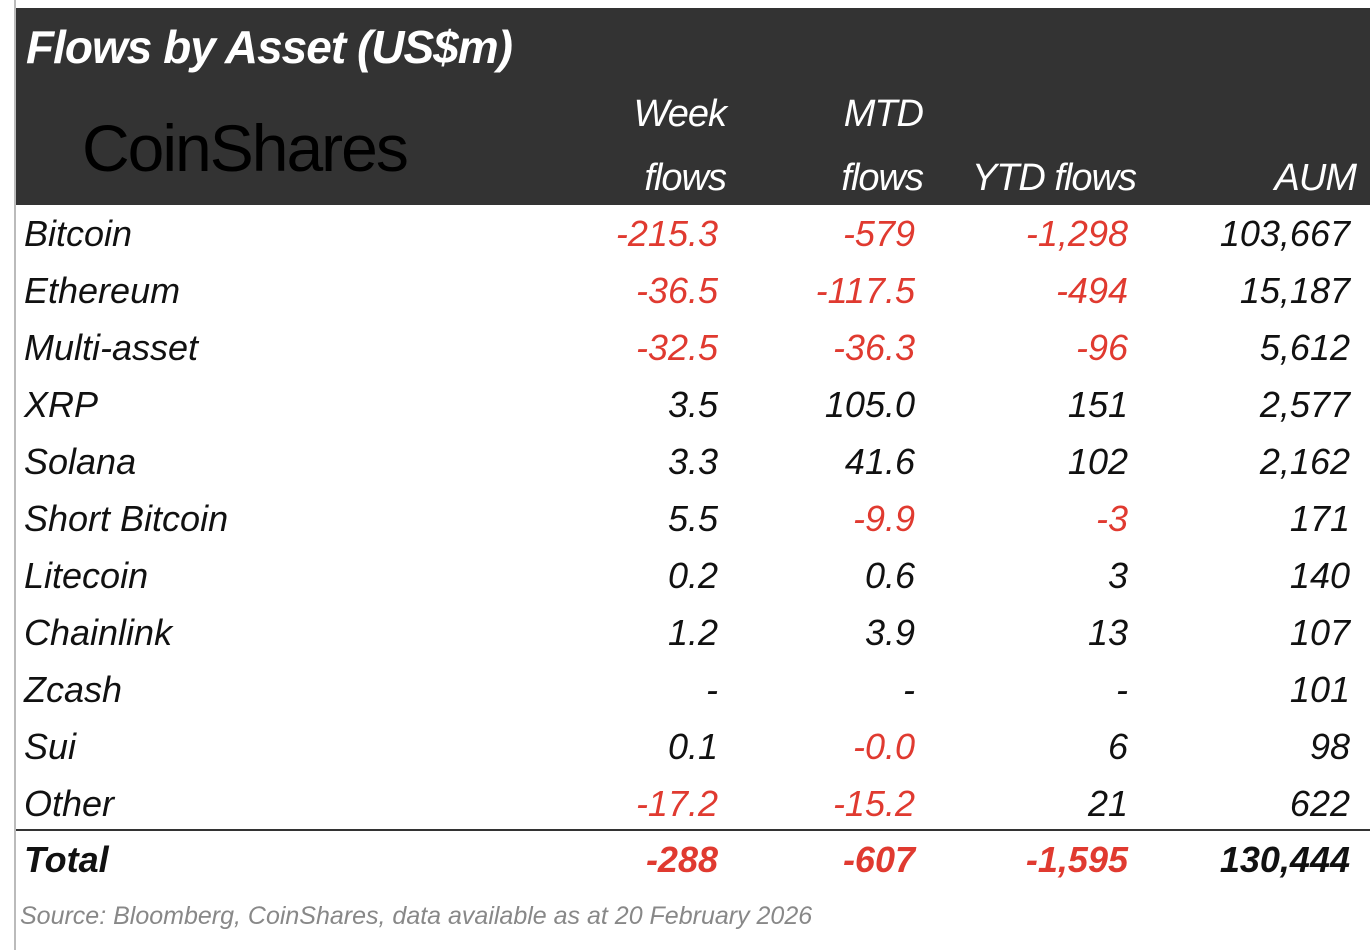 This screenshot has width=1370, height=950. I want to click on asset-name: Litecoin, so click(86, 575).